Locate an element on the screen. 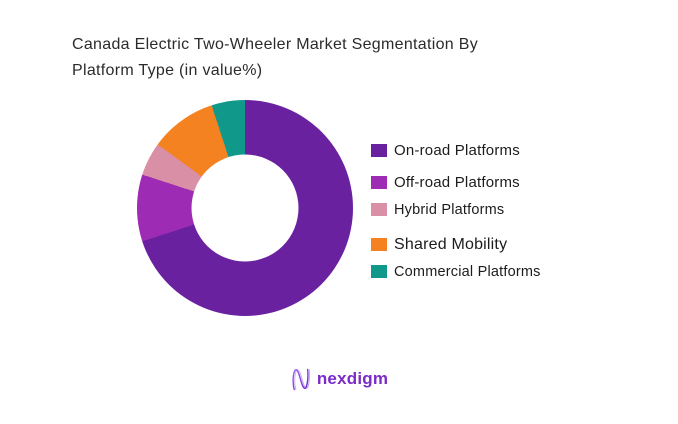 The width and height of the screenshot is (678, 424). legend-swatch-off-road is located at coordinates (379, 182).